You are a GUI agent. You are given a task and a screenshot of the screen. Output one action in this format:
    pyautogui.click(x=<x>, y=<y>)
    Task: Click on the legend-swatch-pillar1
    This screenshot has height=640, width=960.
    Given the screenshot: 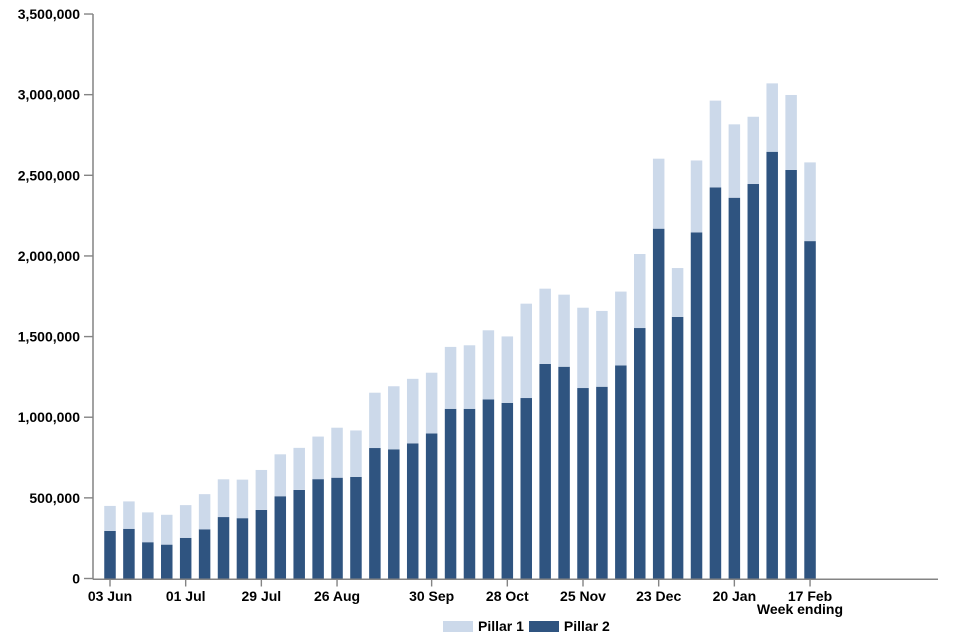 What is the action you would take?
    pyautogui.click(x=458, y=626)
    